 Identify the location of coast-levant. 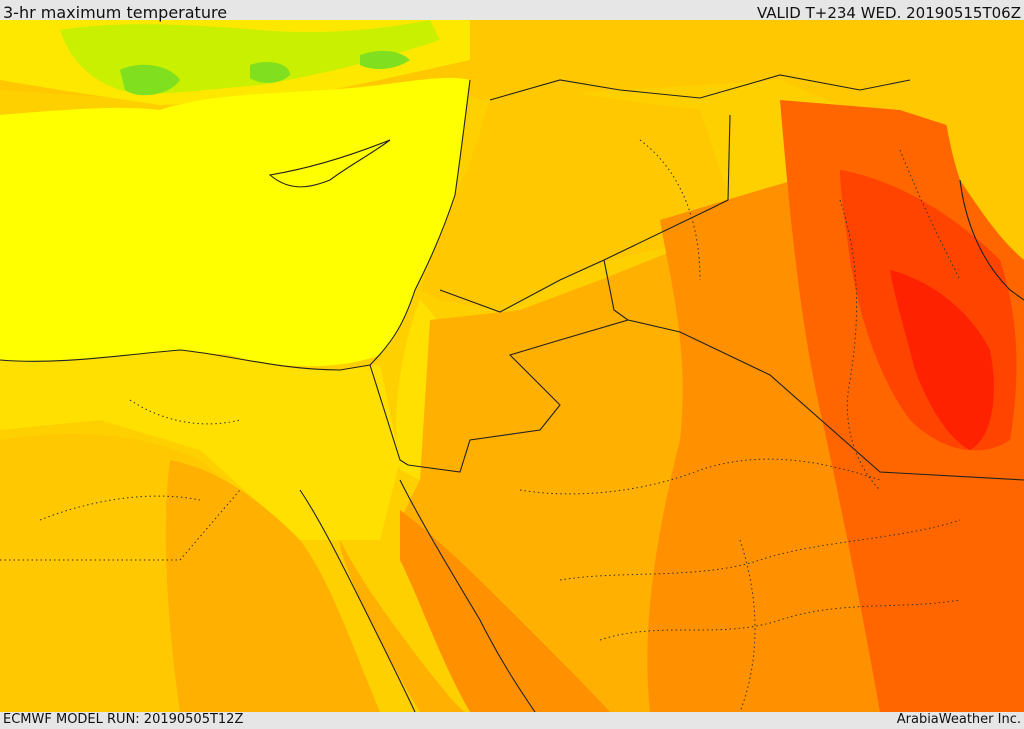
(420, 222).